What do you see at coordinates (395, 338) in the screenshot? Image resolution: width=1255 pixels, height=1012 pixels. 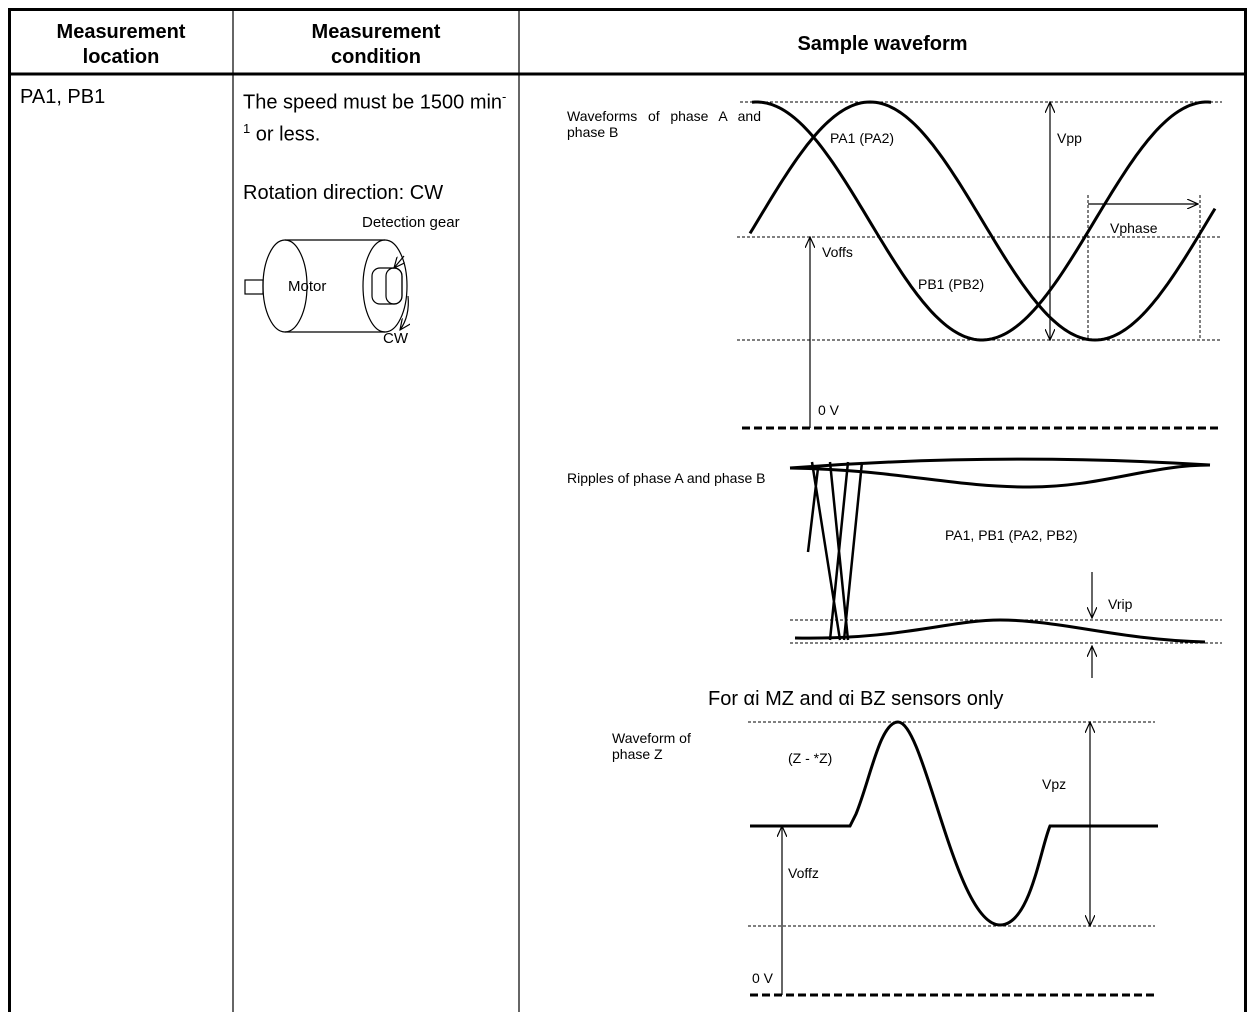 I see `diagram-label: CW` at bounding box center [395, 338].